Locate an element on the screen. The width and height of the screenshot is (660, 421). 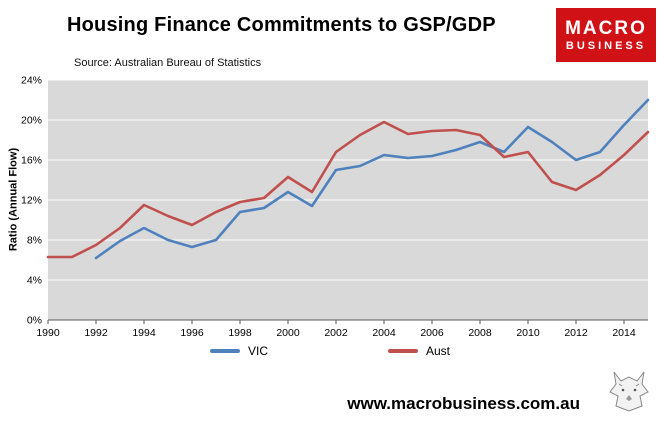
y-tick-label: 12% is located at coordinates (31, 201).